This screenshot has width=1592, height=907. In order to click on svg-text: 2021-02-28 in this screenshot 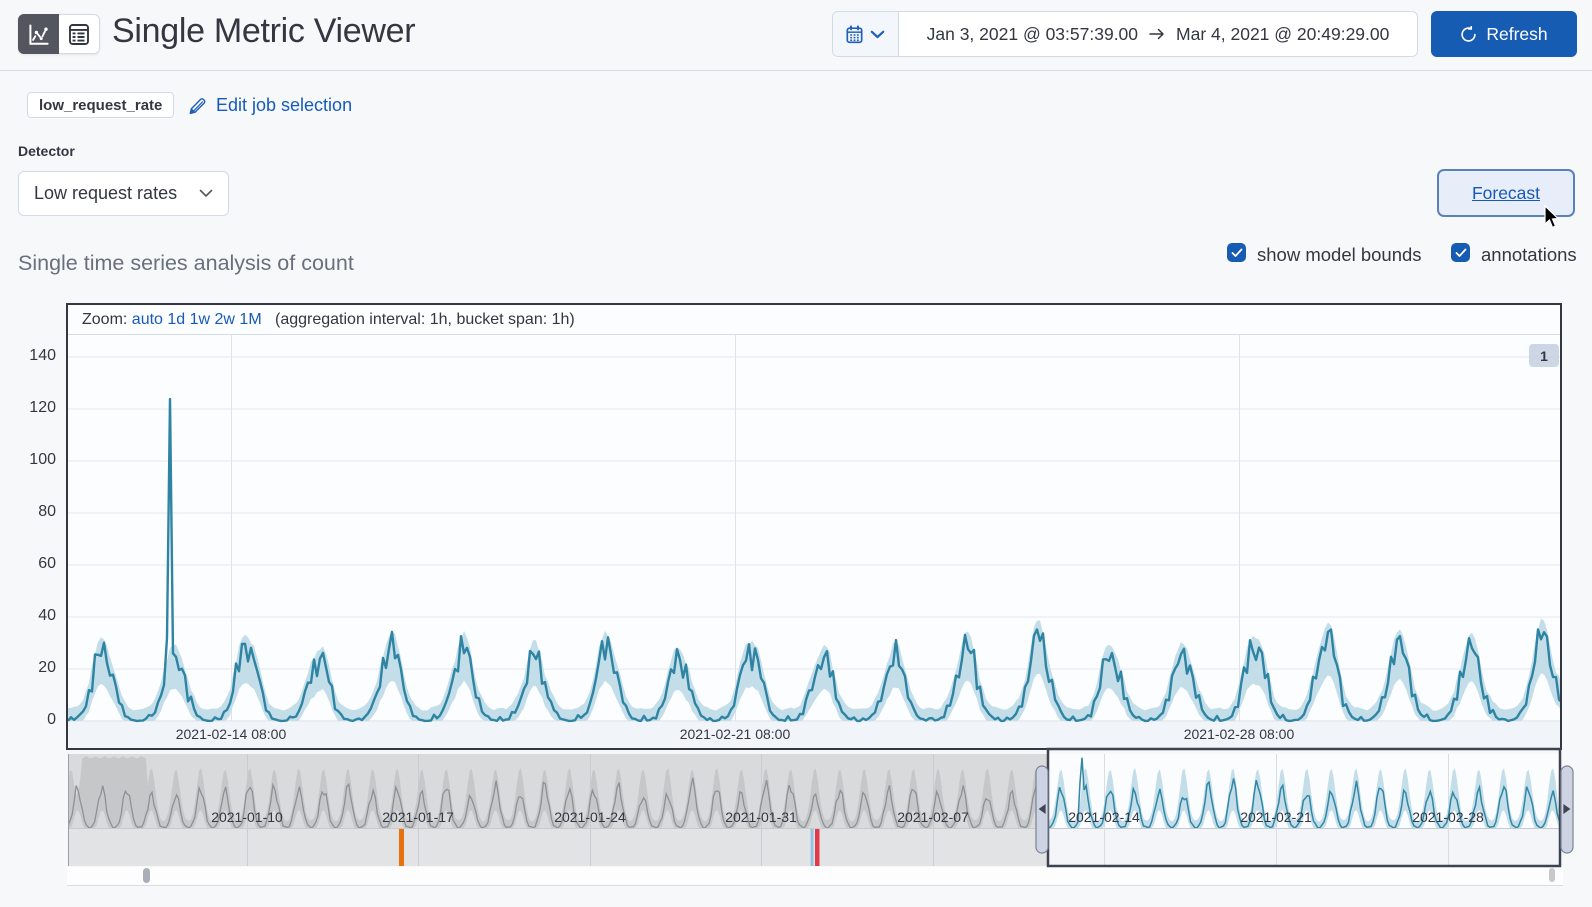, I will do `click(1448, 817)`.